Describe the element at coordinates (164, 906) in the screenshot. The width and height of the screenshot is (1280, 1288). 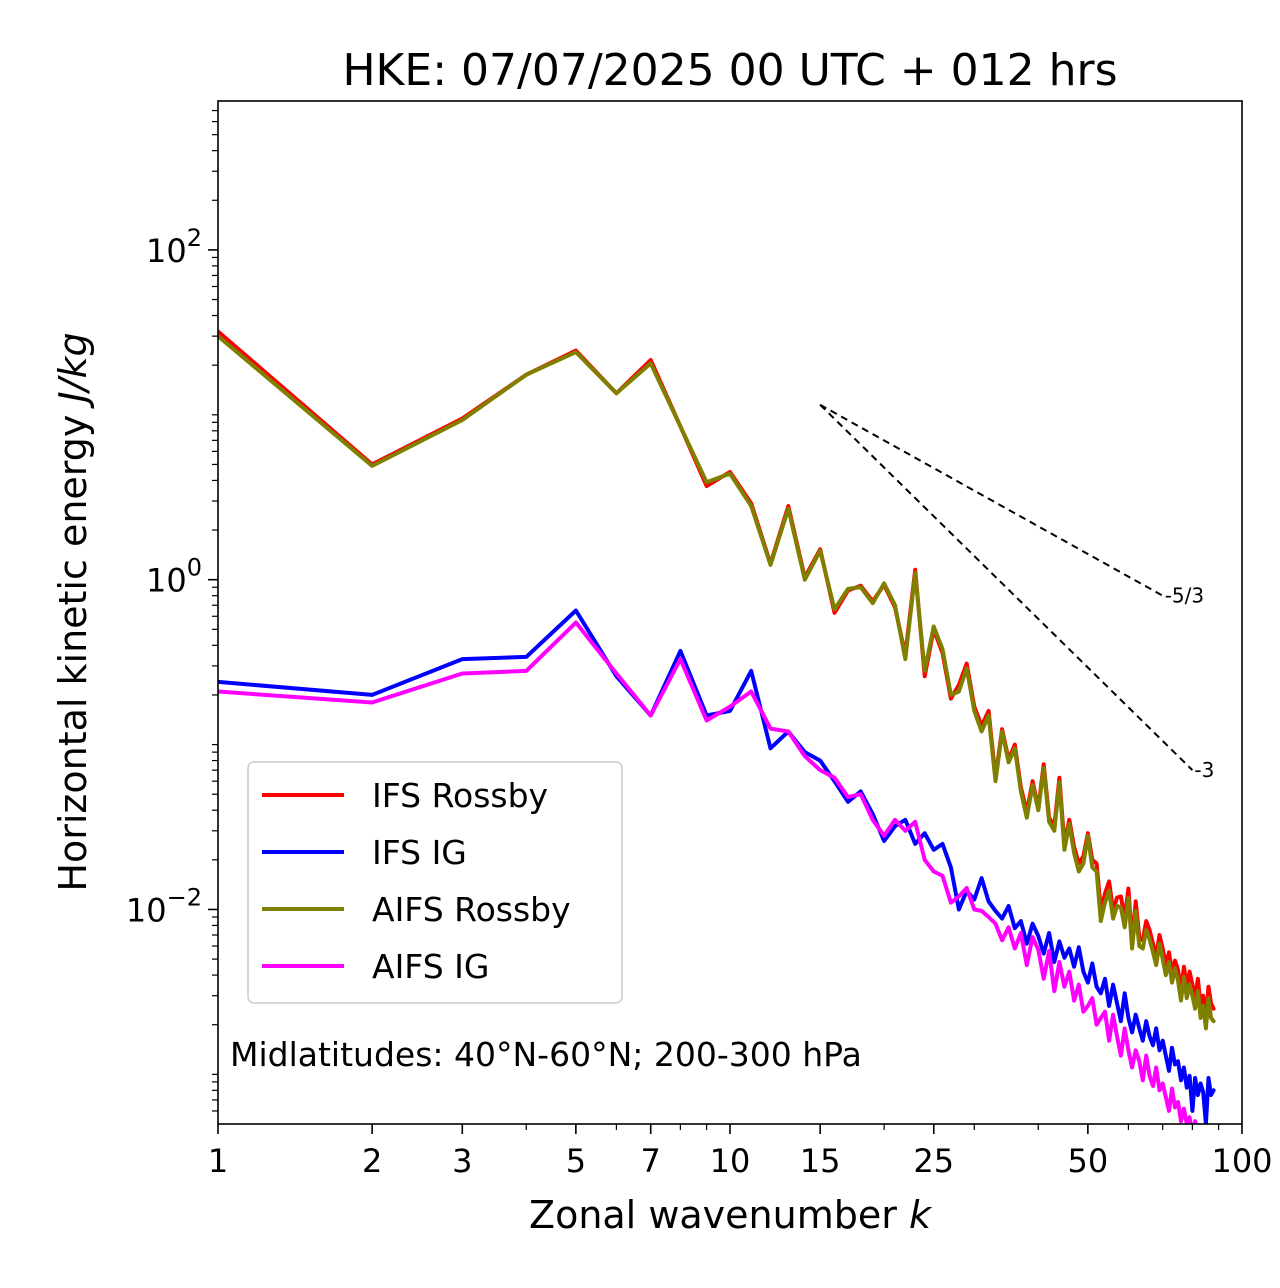
I see `y-tick-label: 10⁻²` at that location.